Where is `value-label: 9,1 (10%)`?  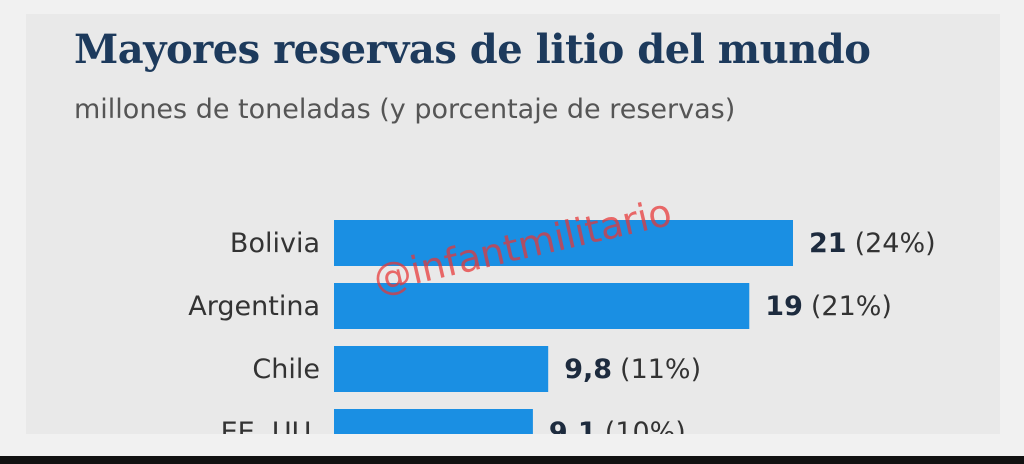 value-label: 9,1 (10%) is located at coordinates (617, 425).